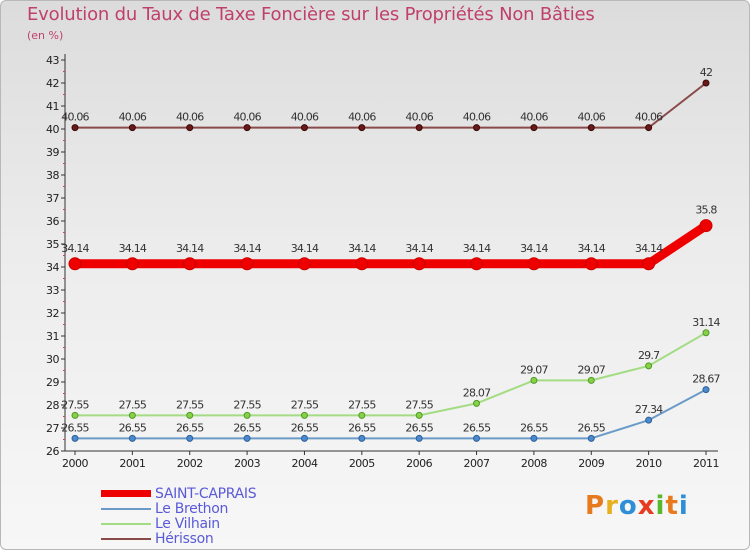 This screenshot has height=550, width=750. Describe the element at coordinates (477, 392) in the screenshot. I see `data-label: 28.07` at that location.